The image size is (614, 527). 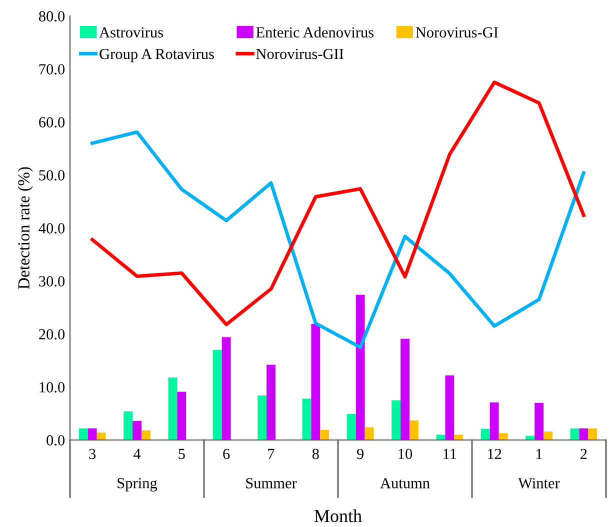 I want to click on y-tick-label: 50.0, so click(x=52, y=175).